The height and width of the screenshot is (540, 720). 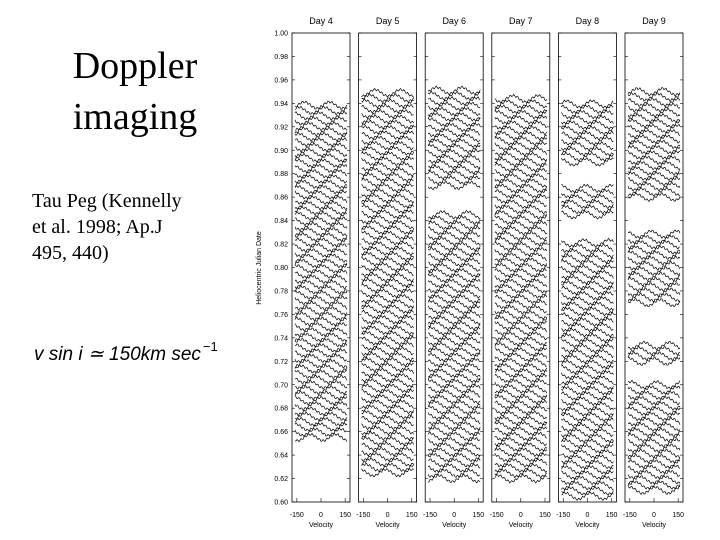 I want to click on citation-line: et al. 1998; Ap.J, so click(x=97, y=227).